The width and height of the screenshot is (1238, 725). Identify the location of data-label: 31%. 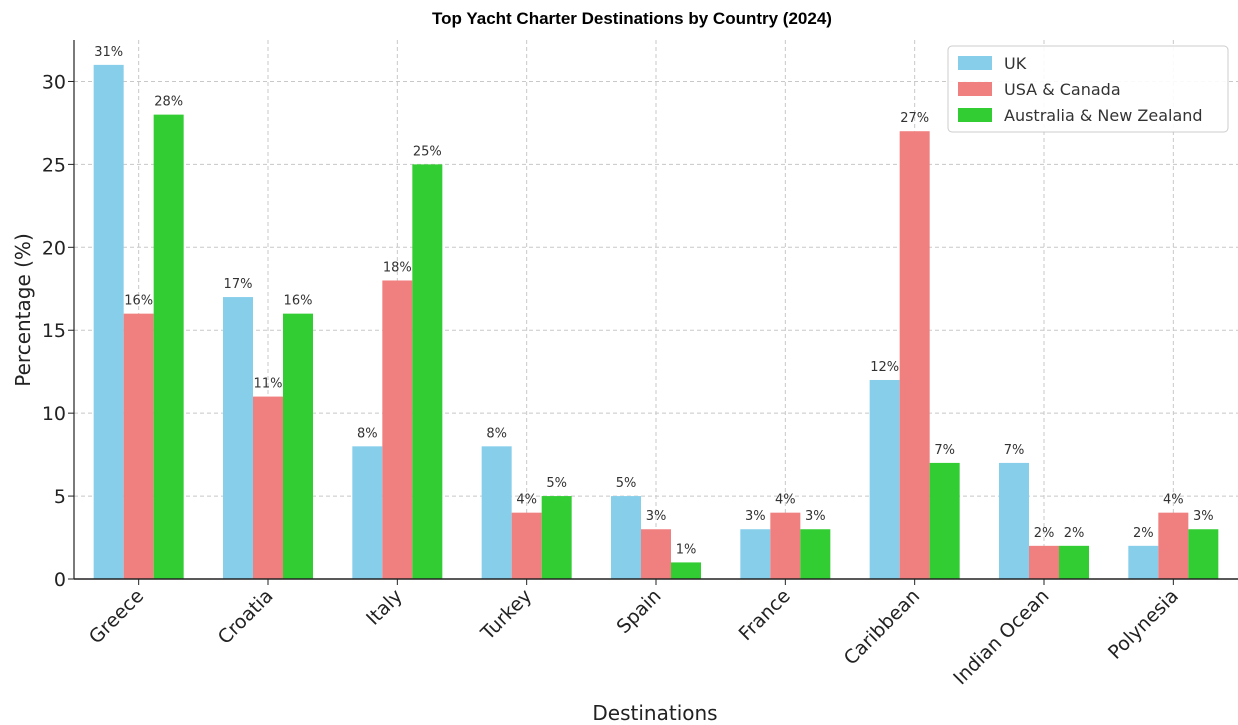
(108, 52).